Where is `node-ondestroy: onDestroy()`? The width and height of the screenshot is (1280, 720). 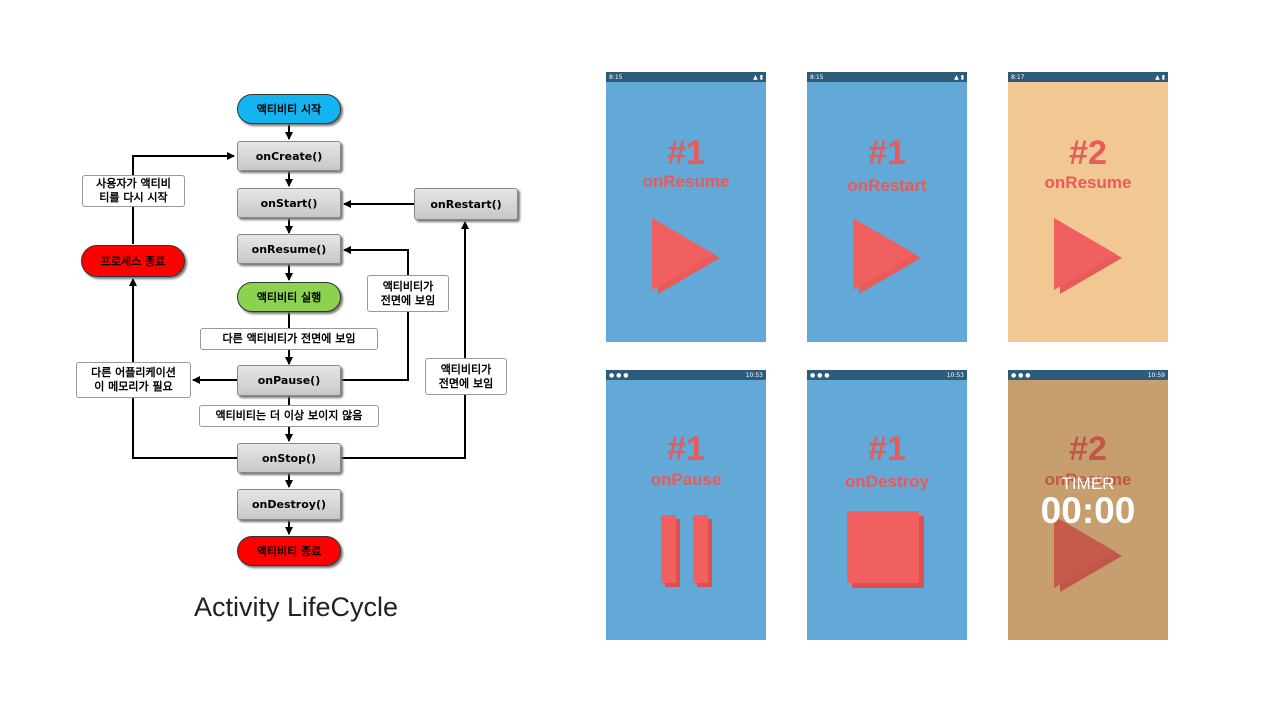
node-ondestroy: onDestroy() is located at coordinates (289, 504).